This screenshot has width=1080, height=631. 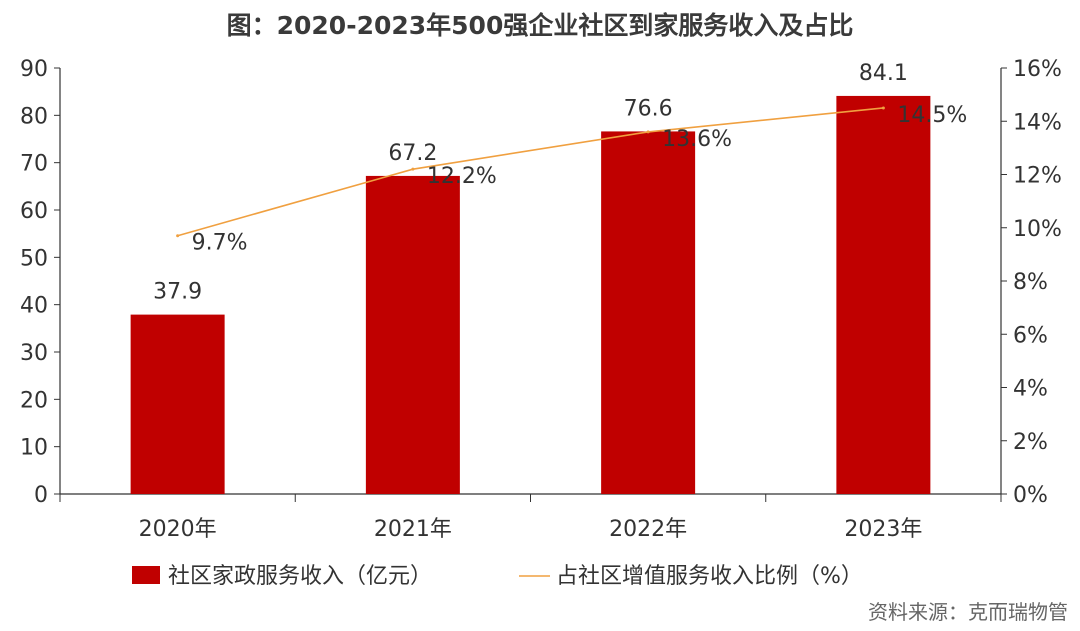 I want to click on left-tick-label: 40, so click(x=34, y=306).